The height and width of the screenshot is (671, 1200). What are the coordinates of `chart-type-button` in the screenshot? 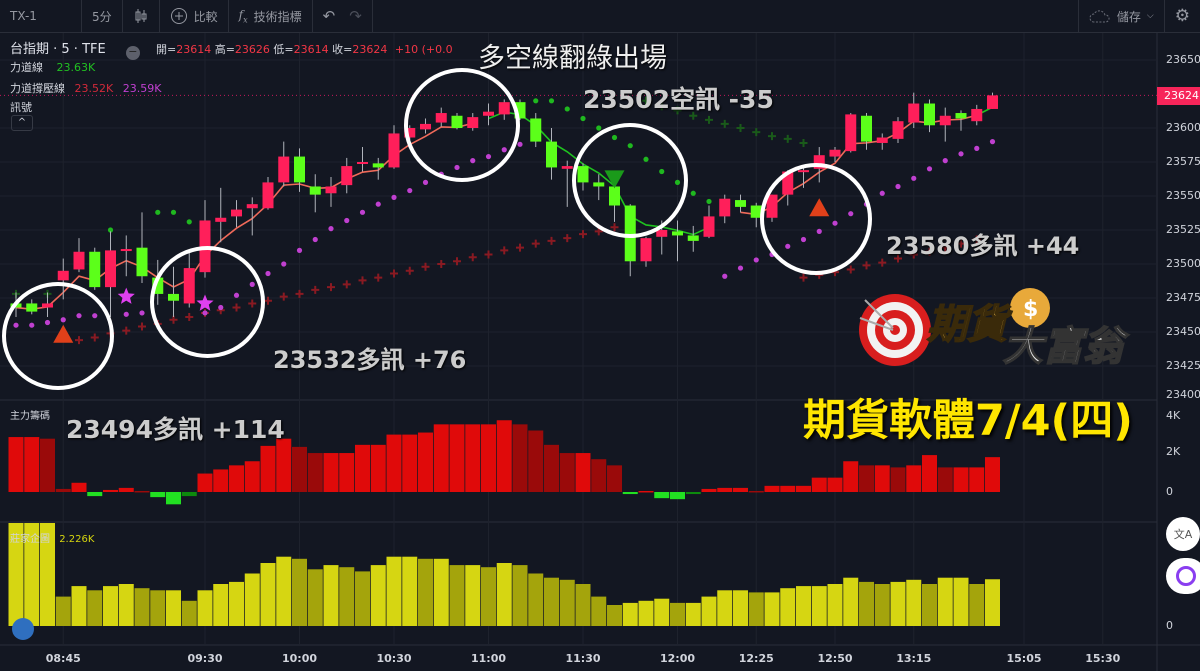 It's located at (141, 16).